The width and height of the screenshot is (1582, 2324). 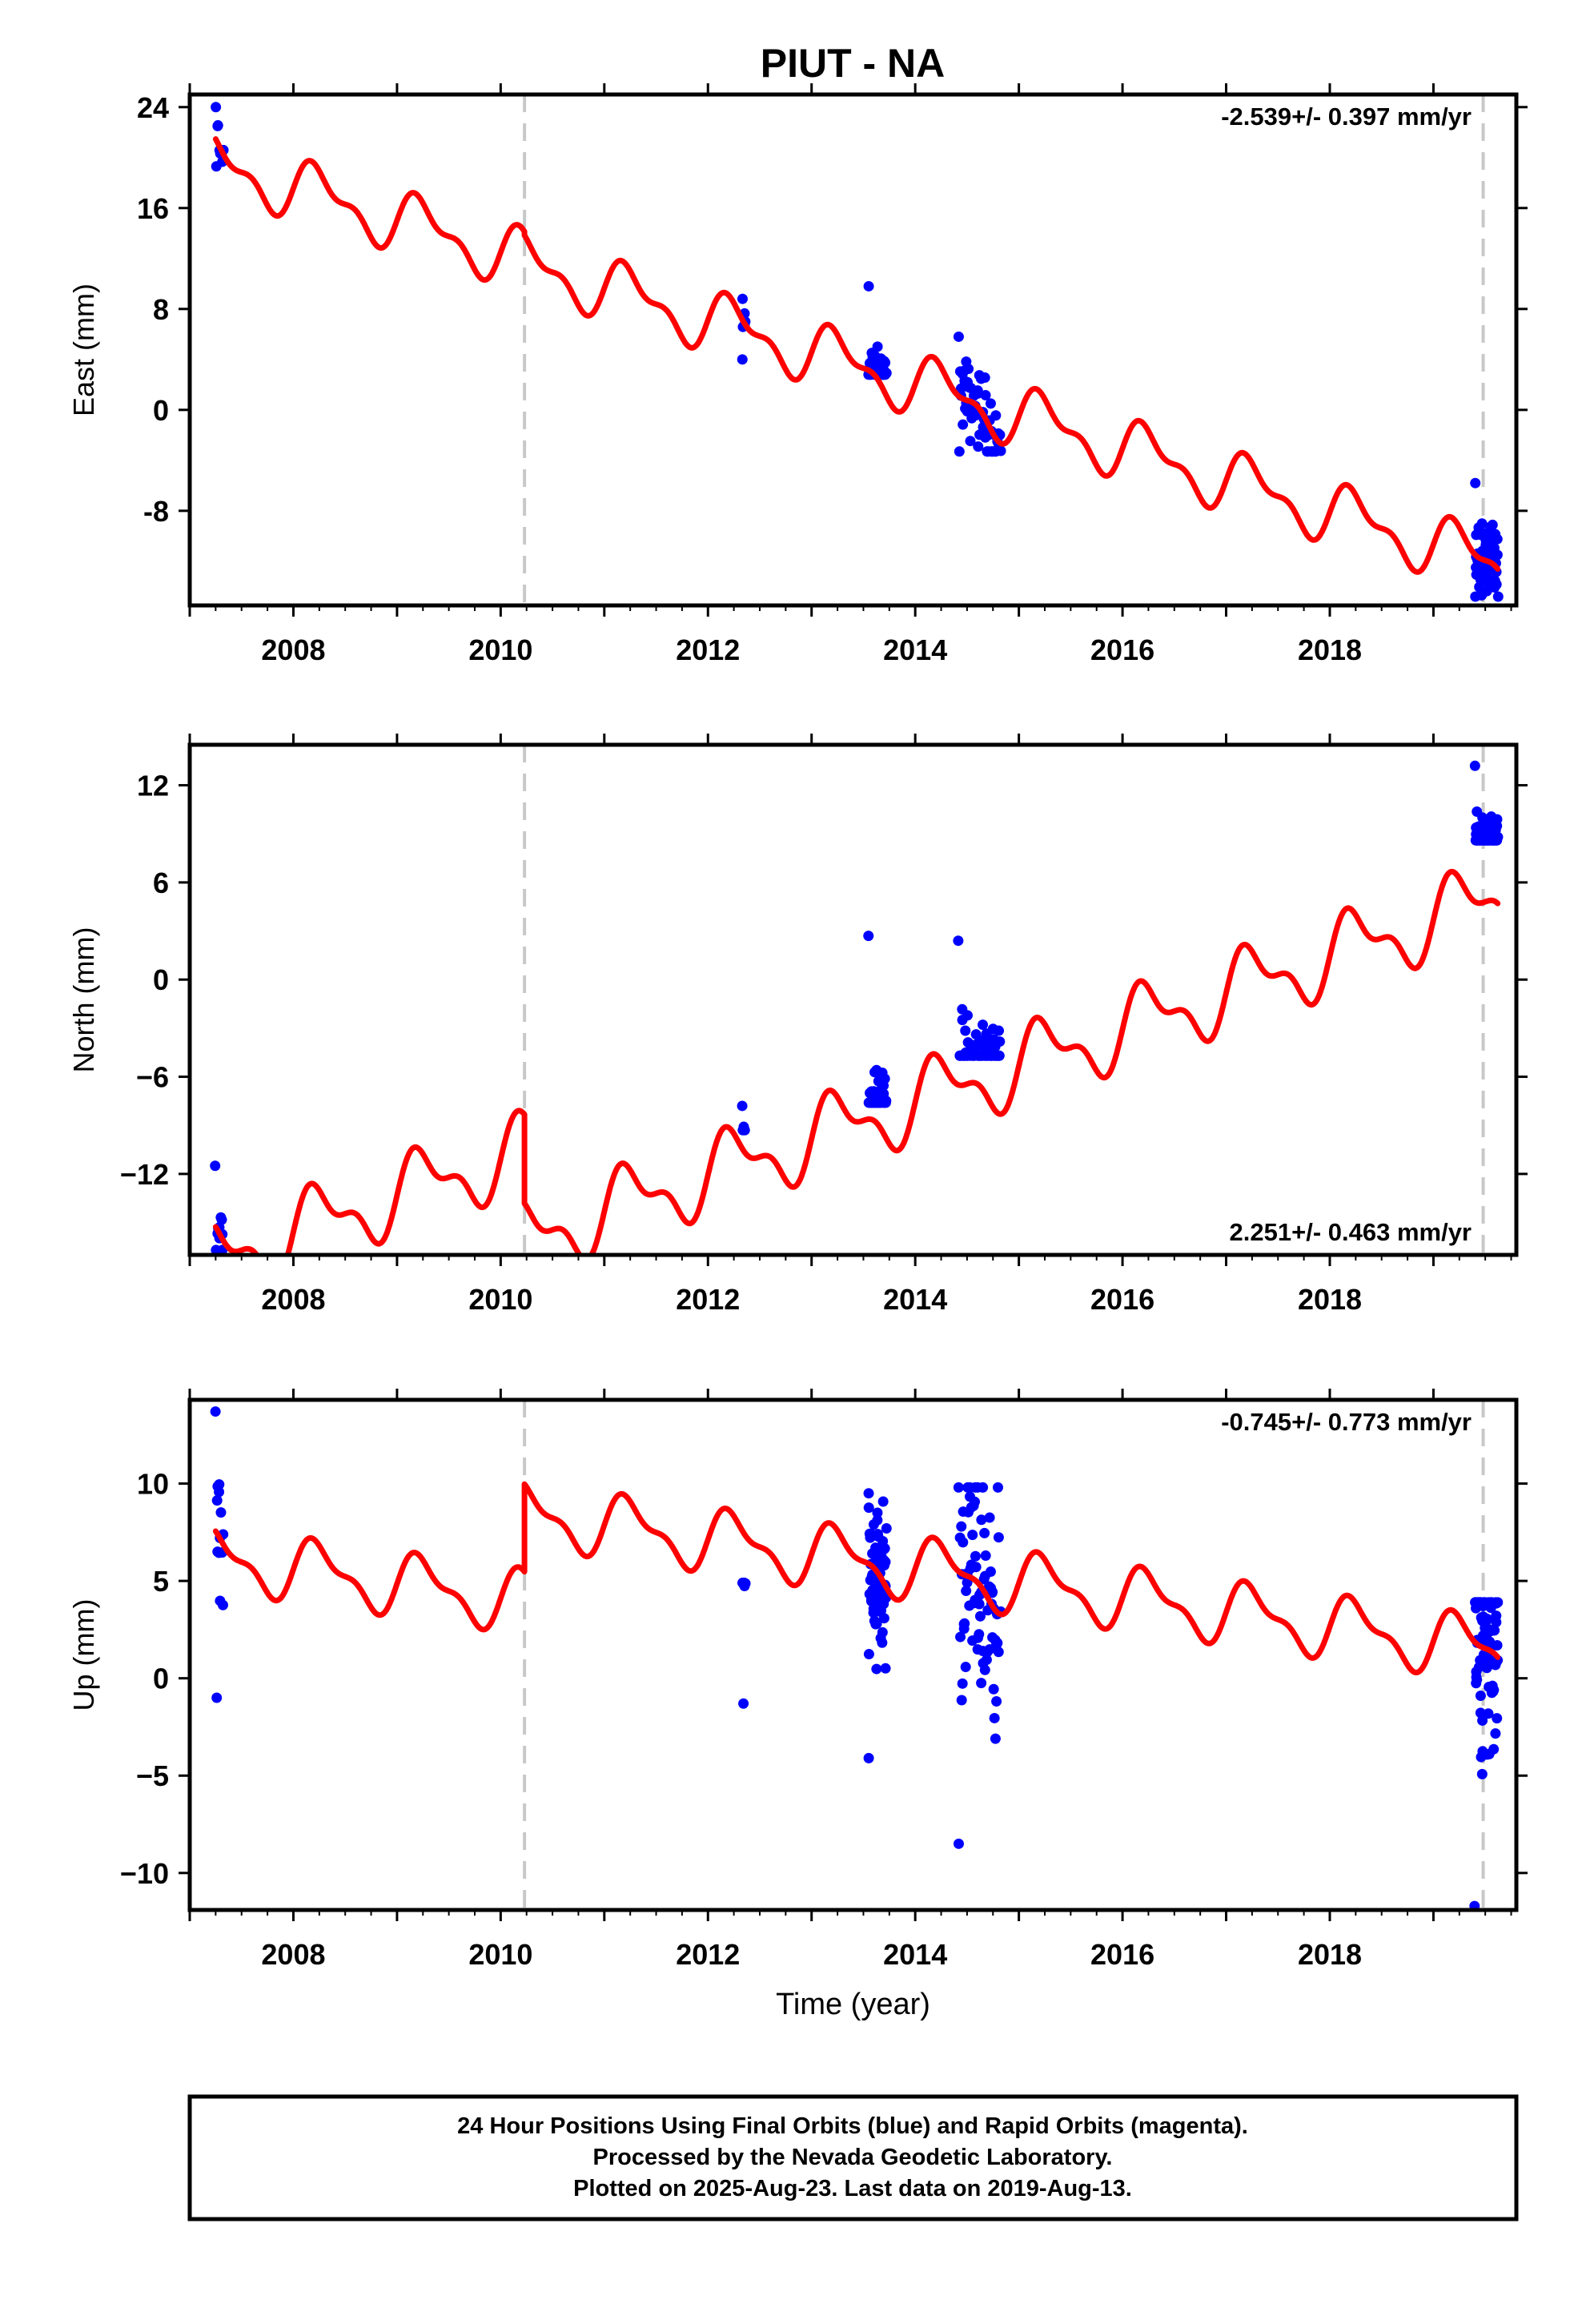 What do you see at coordinates (161, 1581) in the screenshot?
I see `y-tick-label: 5` at bounding box center [161, 1581].